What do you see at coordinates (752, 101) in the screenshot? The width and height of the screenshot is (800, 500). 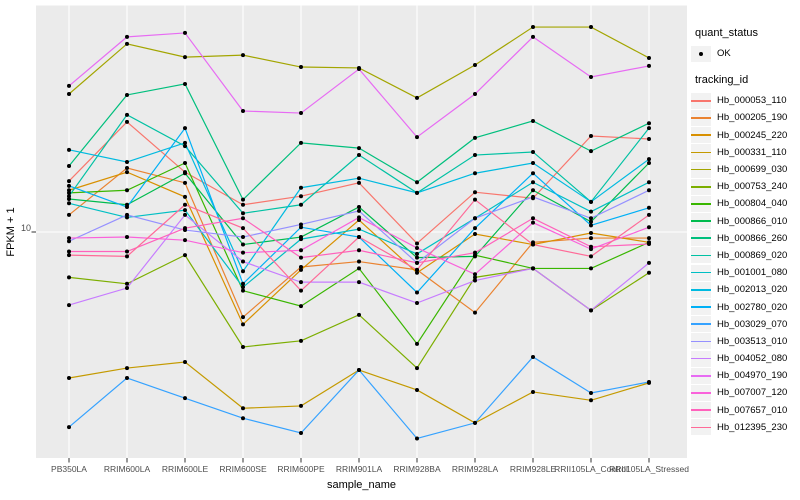 I see `legend-item-label: Hb_000053_110` at bounding box center [752, 101].